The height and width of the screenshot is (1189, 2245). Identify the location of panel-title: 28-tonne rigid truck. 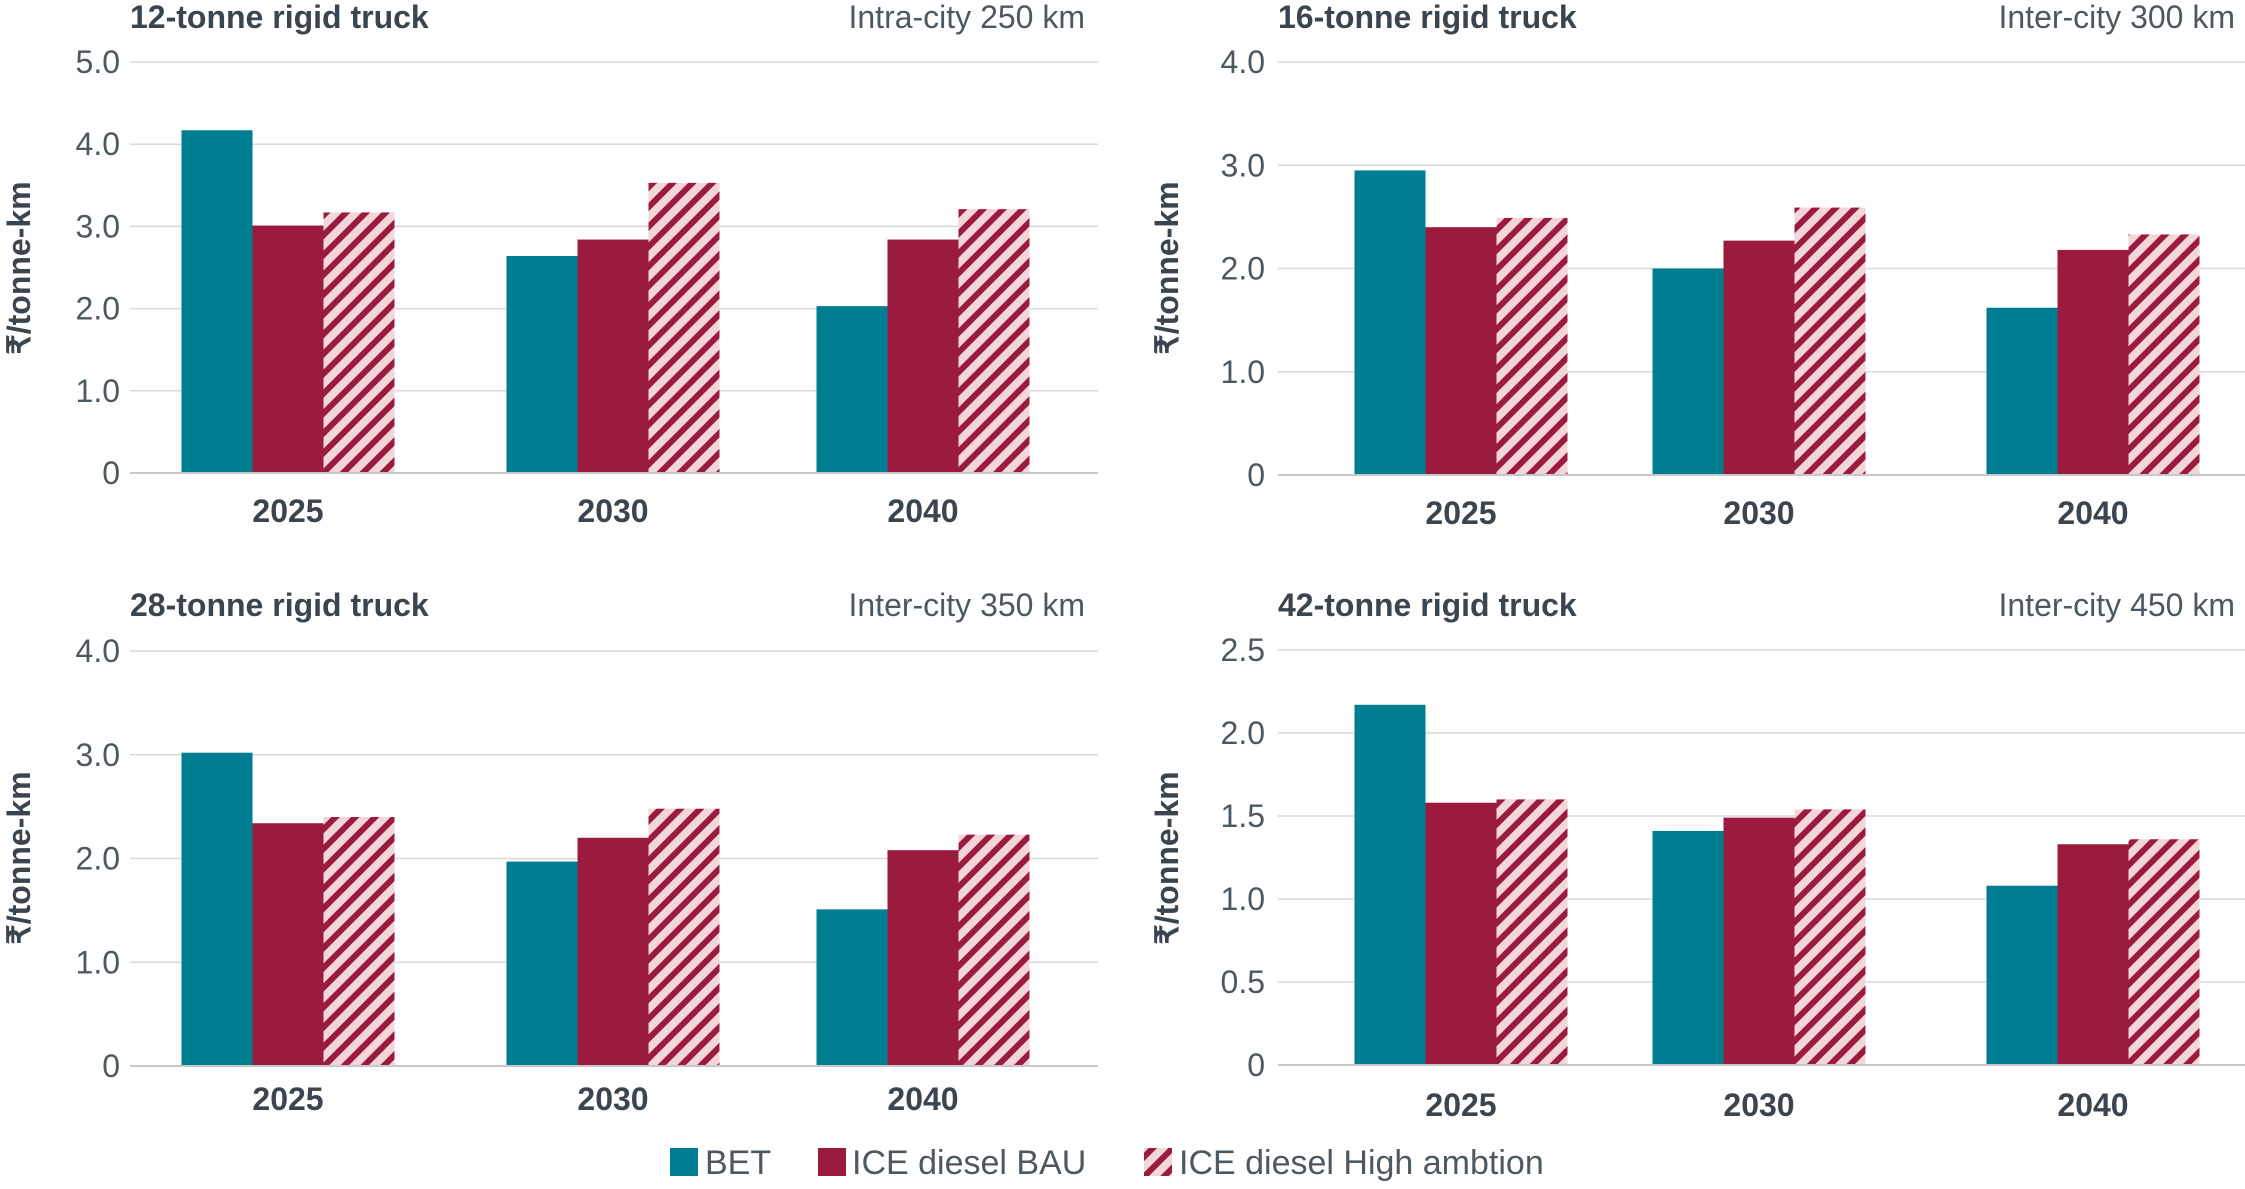
(279, 605).